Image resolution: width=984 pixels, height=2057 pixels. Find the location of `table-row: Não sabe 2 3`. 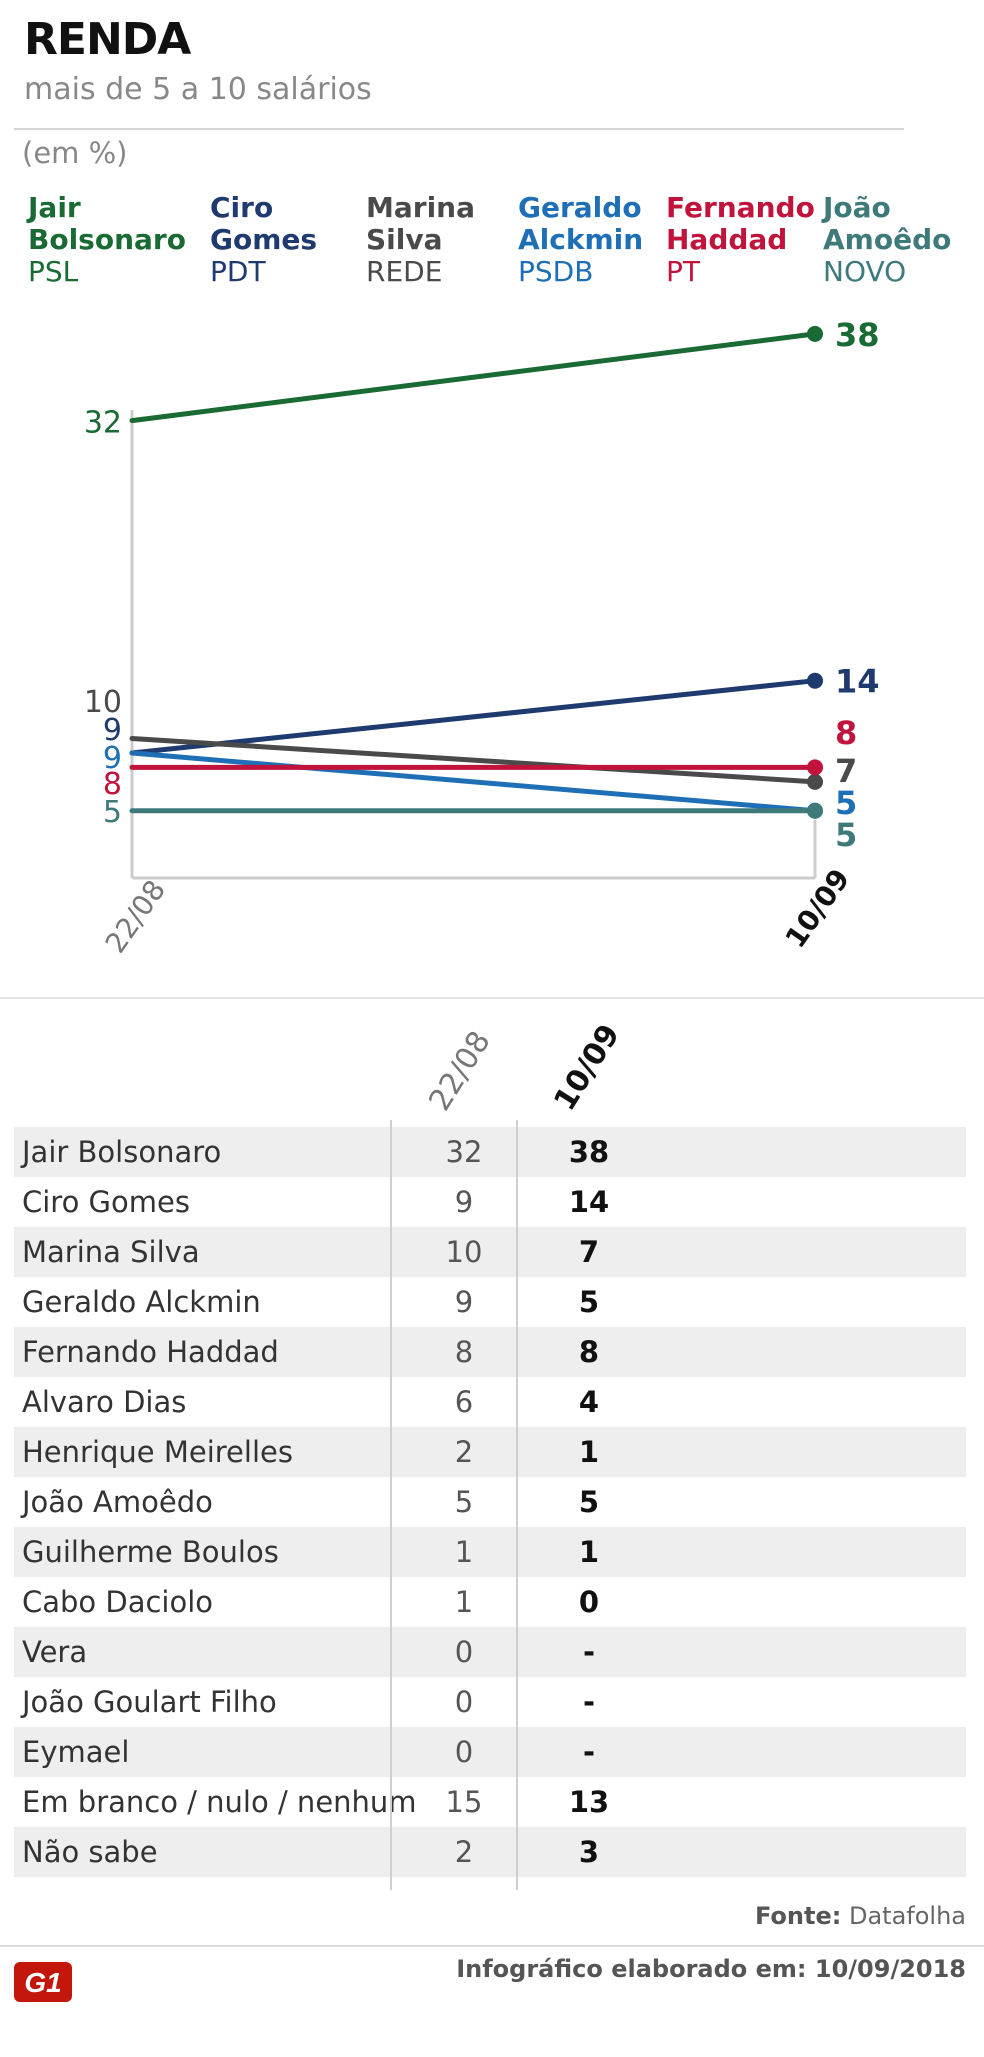

table-row: Não sabe 2 3 is located at coordinates (490, 1852).